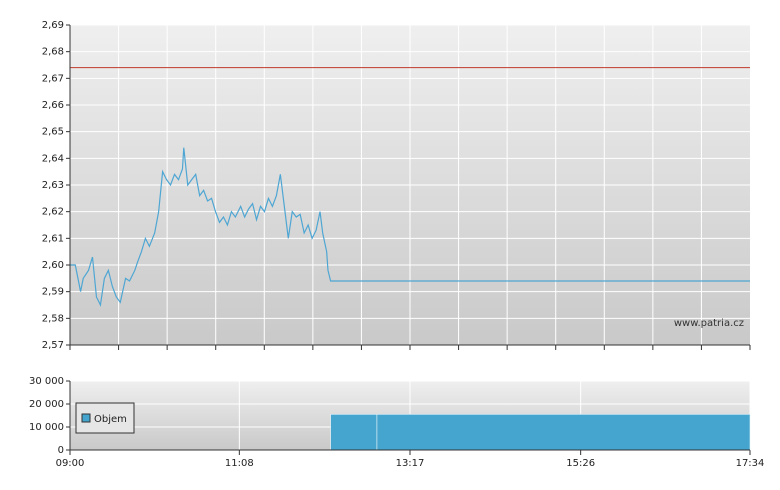 This screenshot has width=780, height=490. I want to click on x-tick-label: 13:17, so click(410, 463).